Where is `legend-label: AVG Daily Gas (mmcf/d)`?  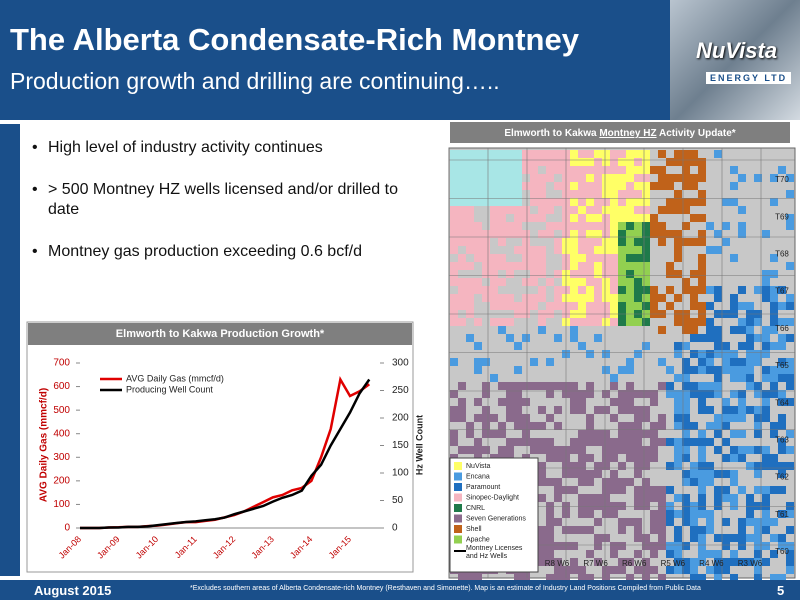
legend-label: AVG Daily Gas (mmcf/d) is located at coordinates (175, 378).